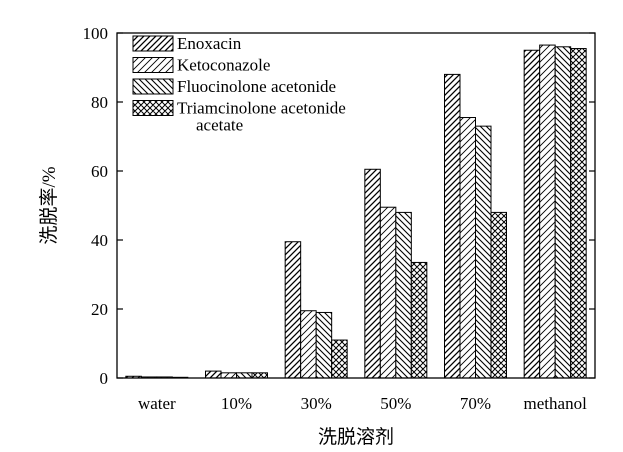 This screenshot has width=623, height=452. I want to click on y-tick-label: 60, so click(99, 171).